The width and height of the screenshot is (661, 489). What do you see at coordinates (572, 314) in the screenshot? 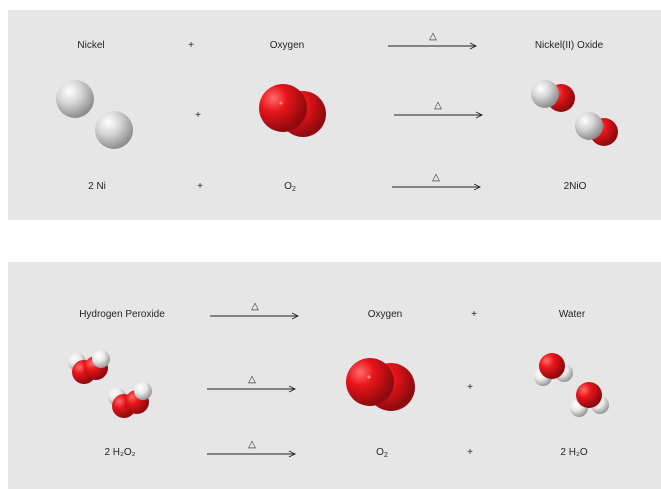
I see `product-name-water: Water` at bounding box center [572, 314].